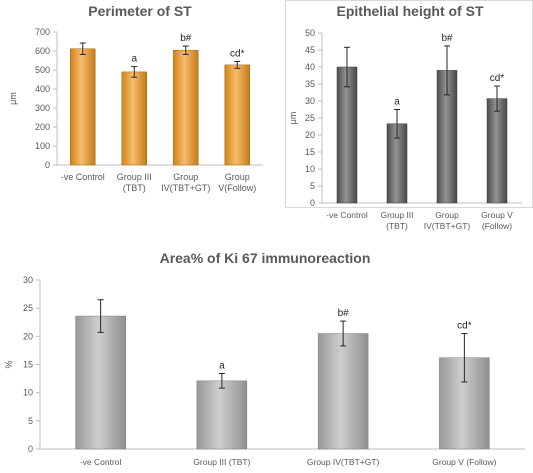 This screenshot has width=533, height=473. I want to click on perimeter-category-label: IV(TBT+GT), so click(185, 188).